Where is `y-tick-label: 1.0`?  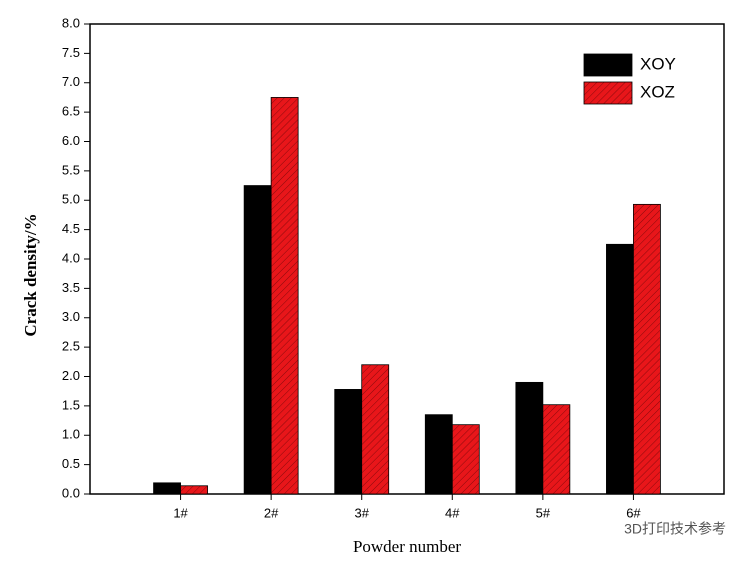 y-tick-label: 1.0 is located at coordinates (71, 434).